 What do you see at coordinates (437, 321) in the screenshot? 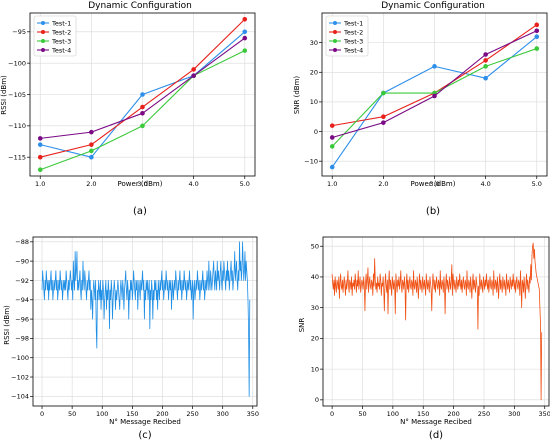
I see `series-line-d` at bounding box center [437, 321].